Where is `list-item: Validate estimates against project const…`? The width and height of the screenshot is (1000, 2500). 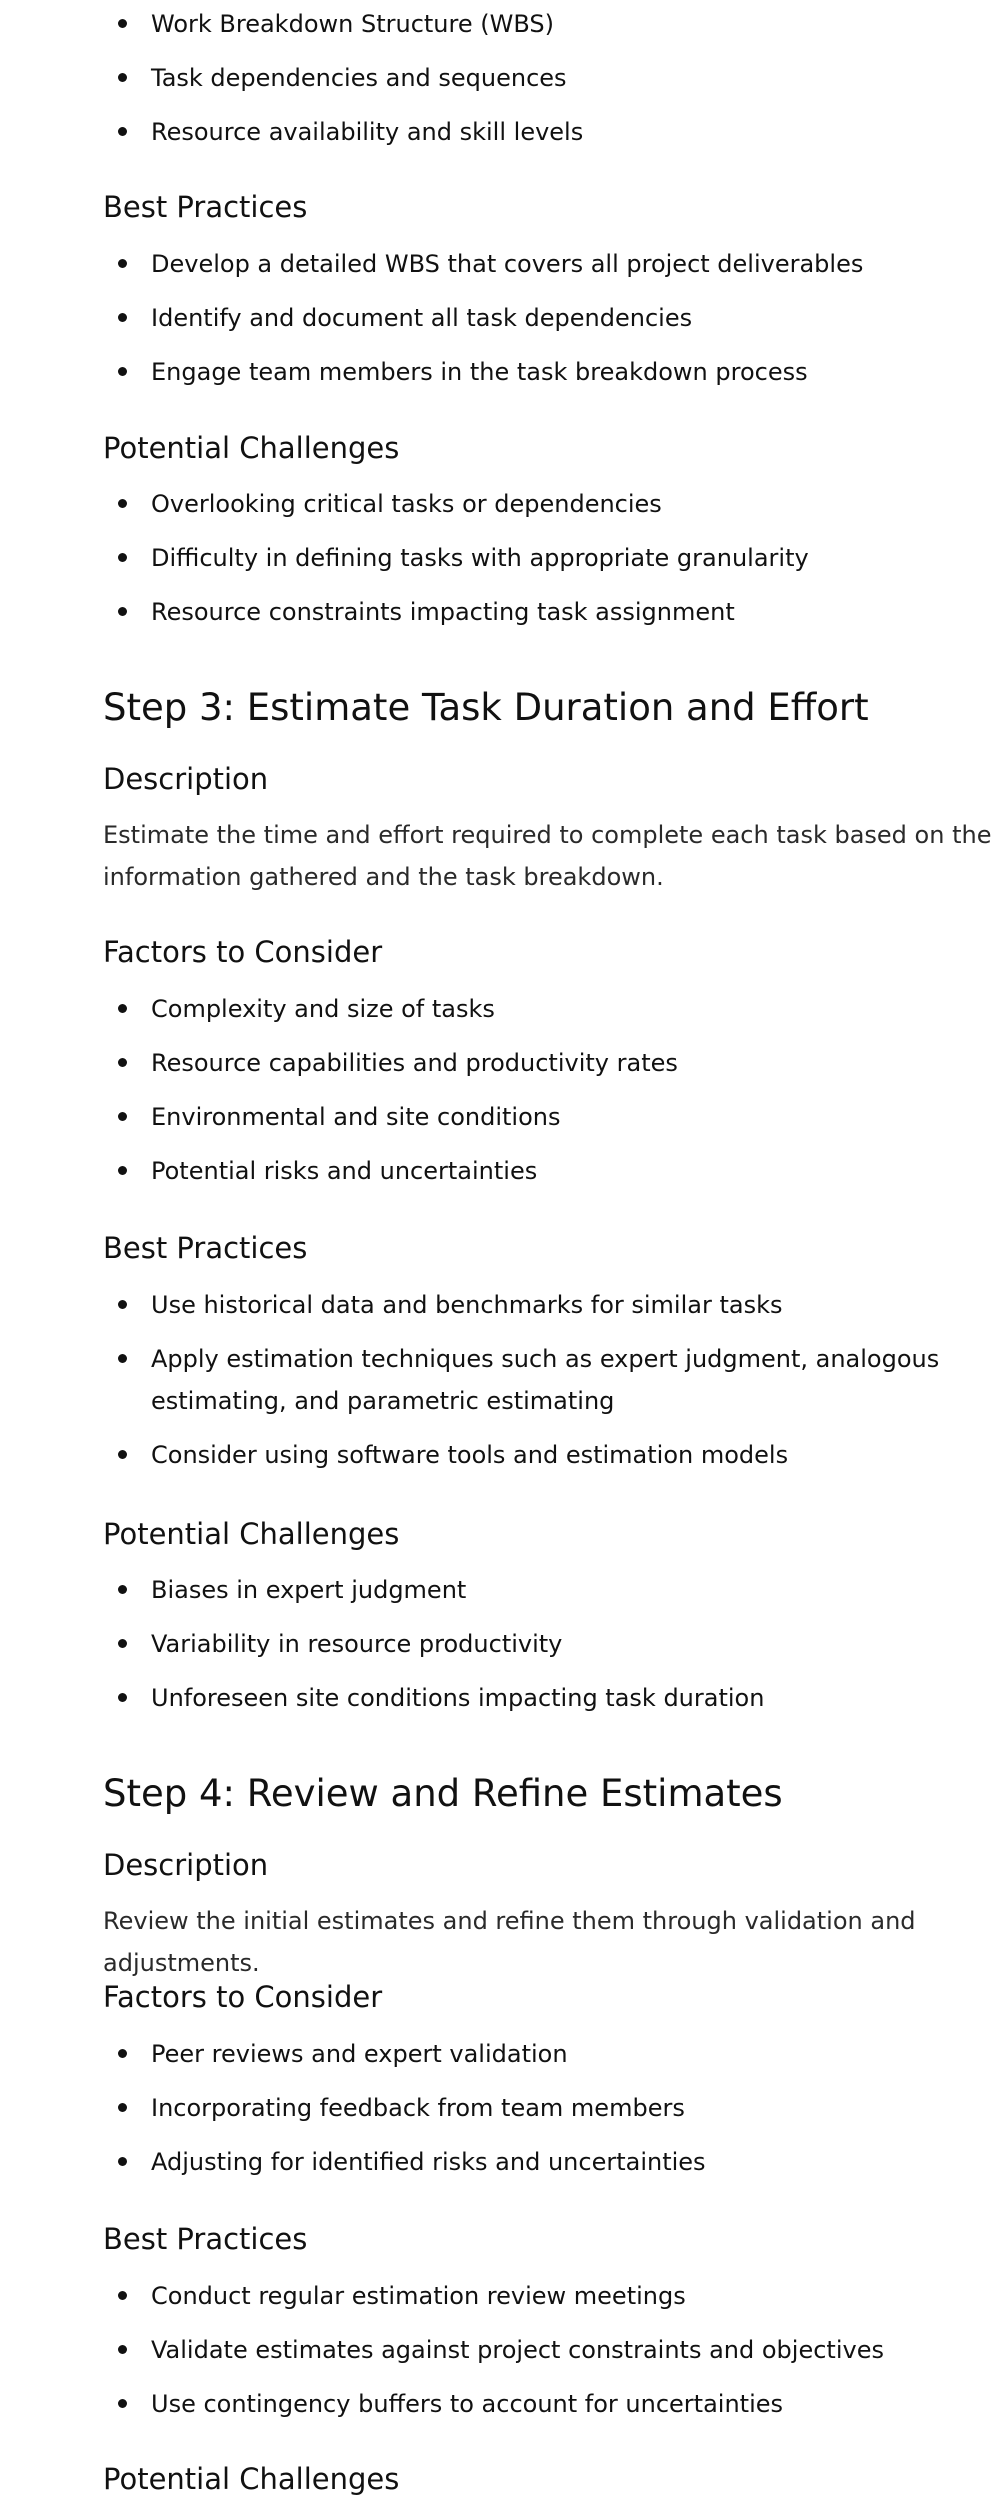 list-item: Validate estimates against project const… is located at coordinates (501, 2350).